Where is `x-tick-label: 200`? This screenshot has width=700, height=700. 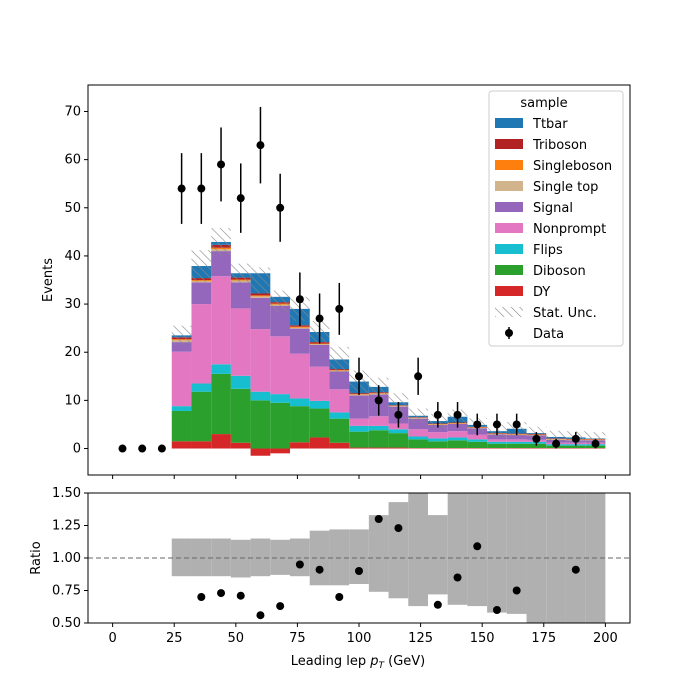 x-tick-label: 200 is located at coordinates (605, 638).